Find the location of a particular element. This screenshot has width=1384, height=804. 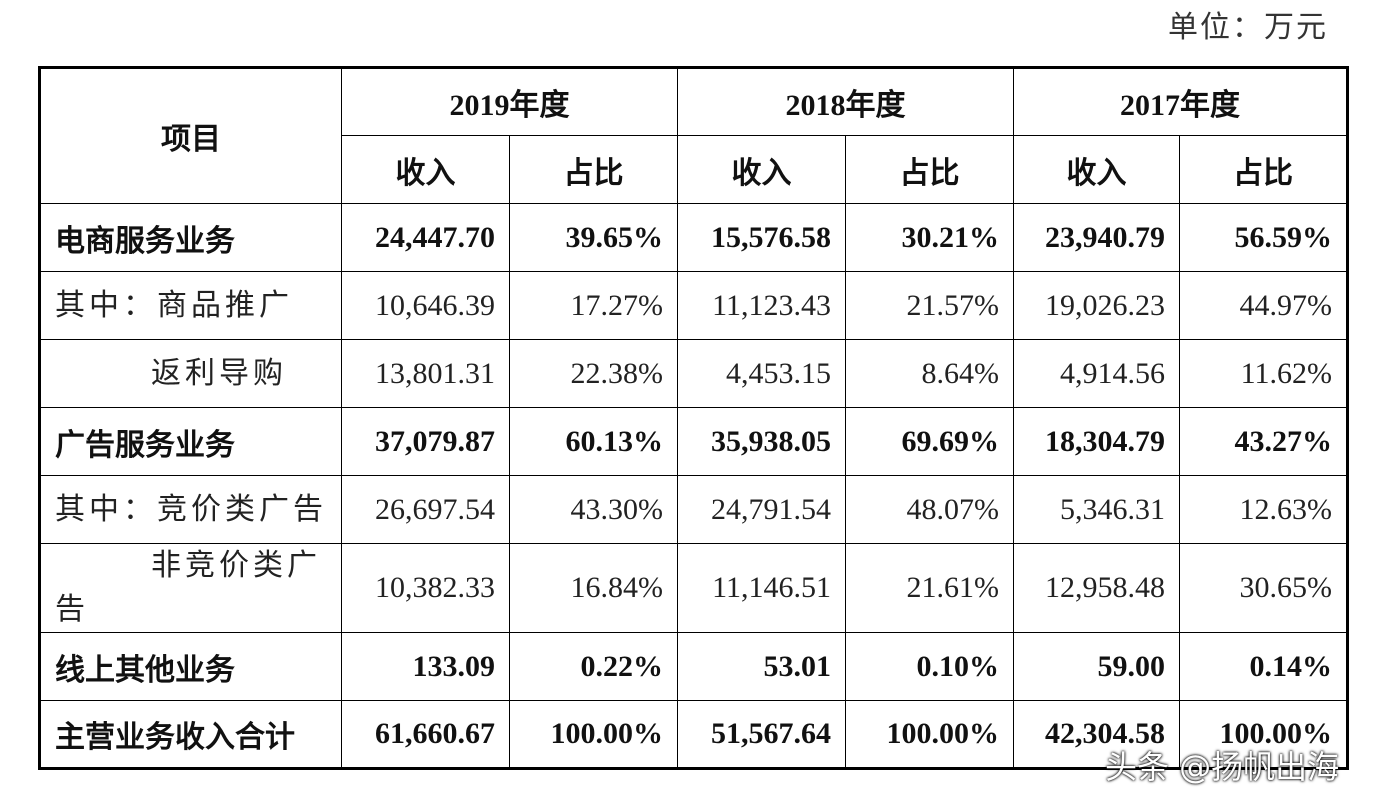

item-header: 项目 is located at coordinates (190, 135).